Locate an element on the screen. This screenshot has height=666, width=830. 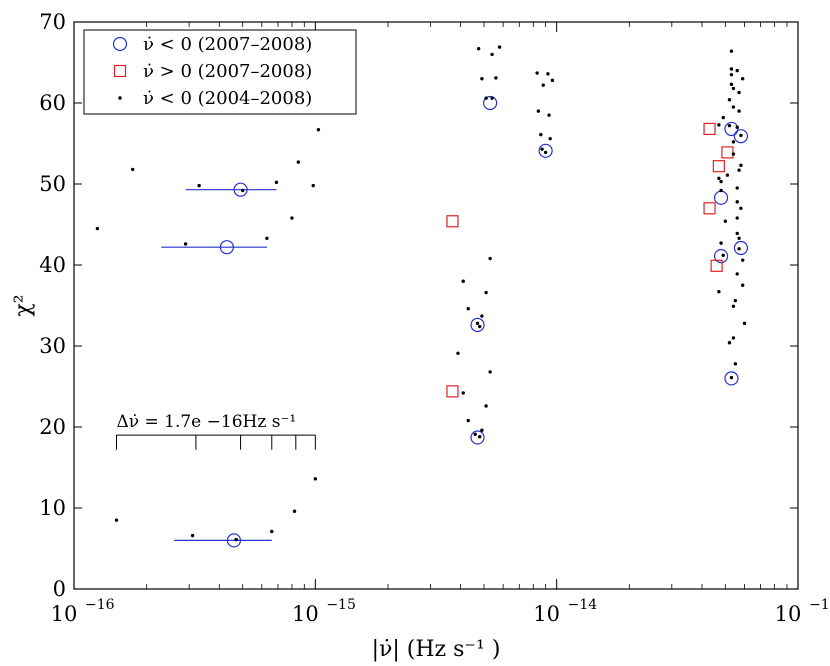
legend-label: ν̇ < 0 (2007–2008) is located at coordinates (227, 44).